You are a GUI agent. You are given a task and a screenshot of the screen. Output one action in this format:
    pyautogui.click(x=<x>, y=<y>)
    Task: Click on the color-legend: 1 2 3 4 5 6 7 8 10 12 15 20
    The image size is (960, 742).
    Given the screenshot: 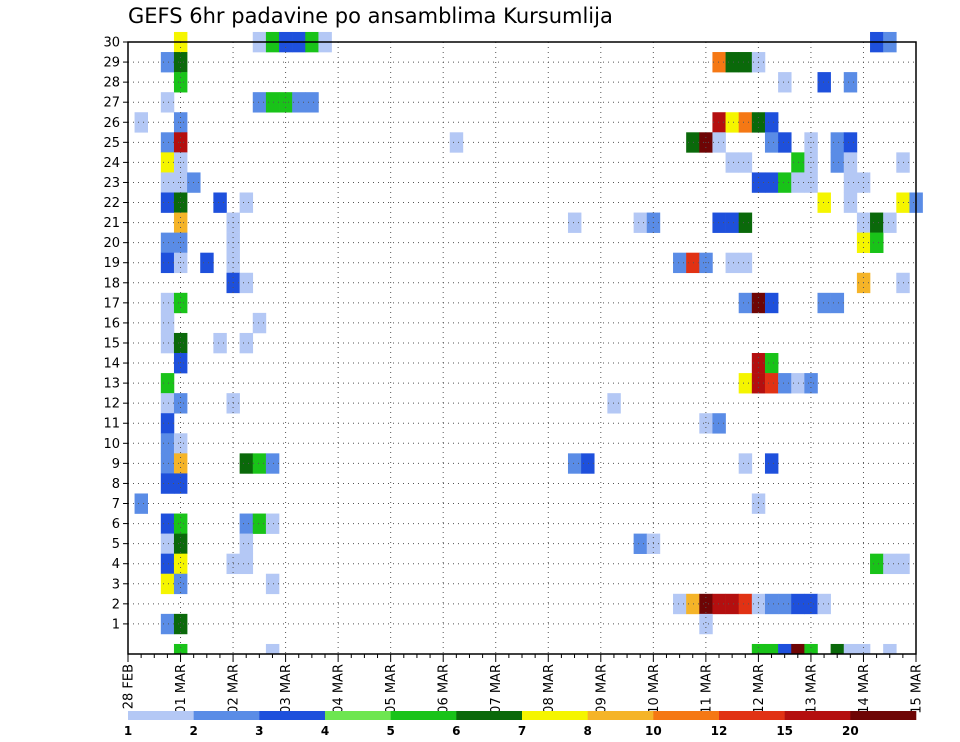 What is the action you would take?
    pyautogui.click(x=520, y=724)
    